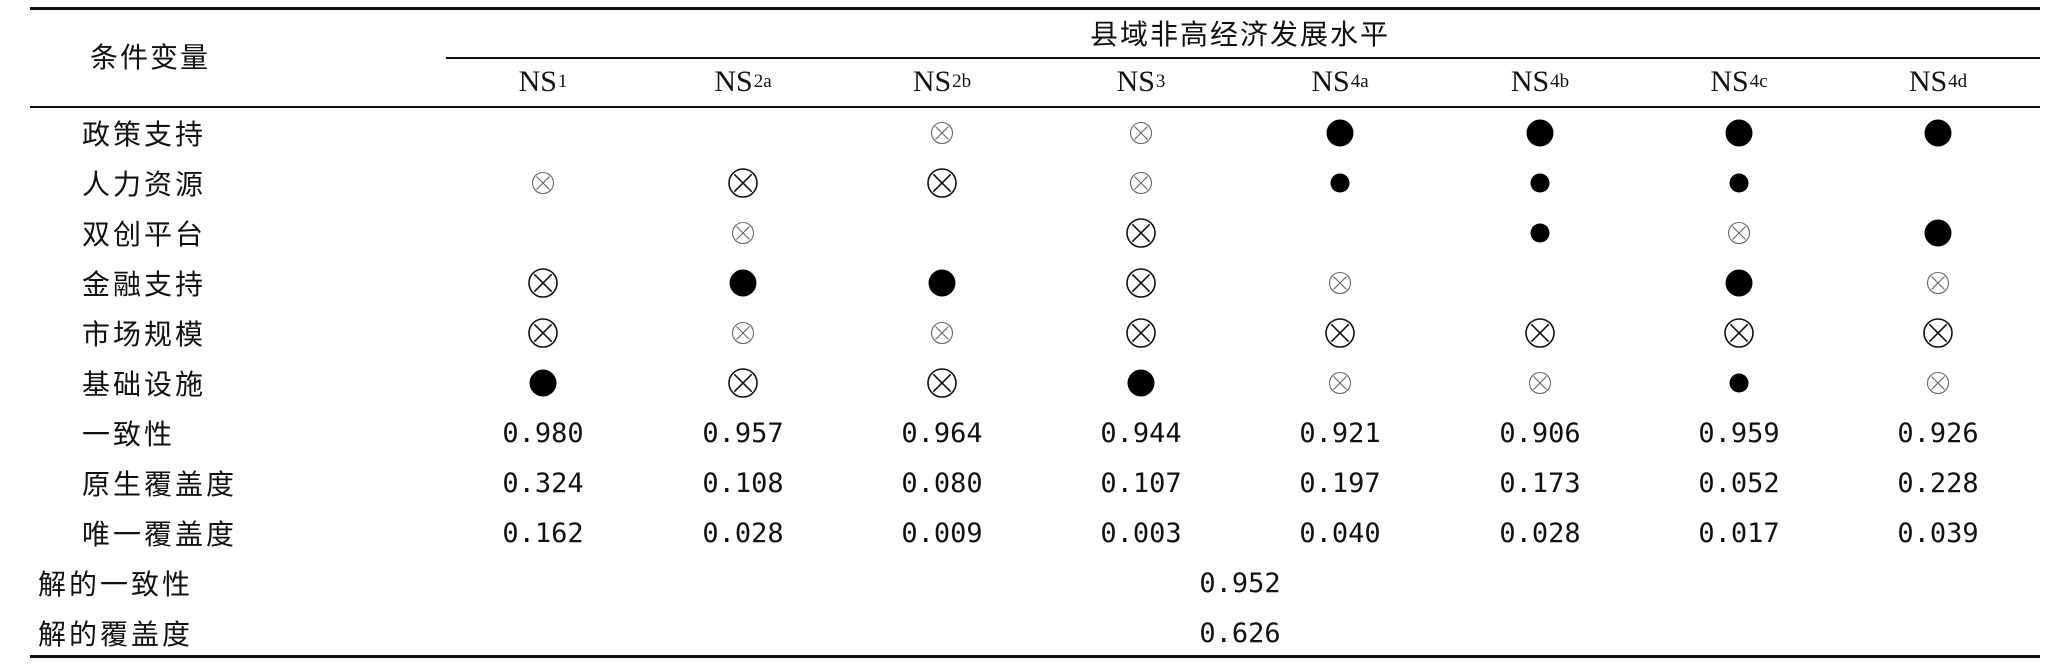 This screenshot has height=672, width=2048. Describe the element at coordinates (1035, 107) in the screenshot. I see `header-bottom-rule` at that location.